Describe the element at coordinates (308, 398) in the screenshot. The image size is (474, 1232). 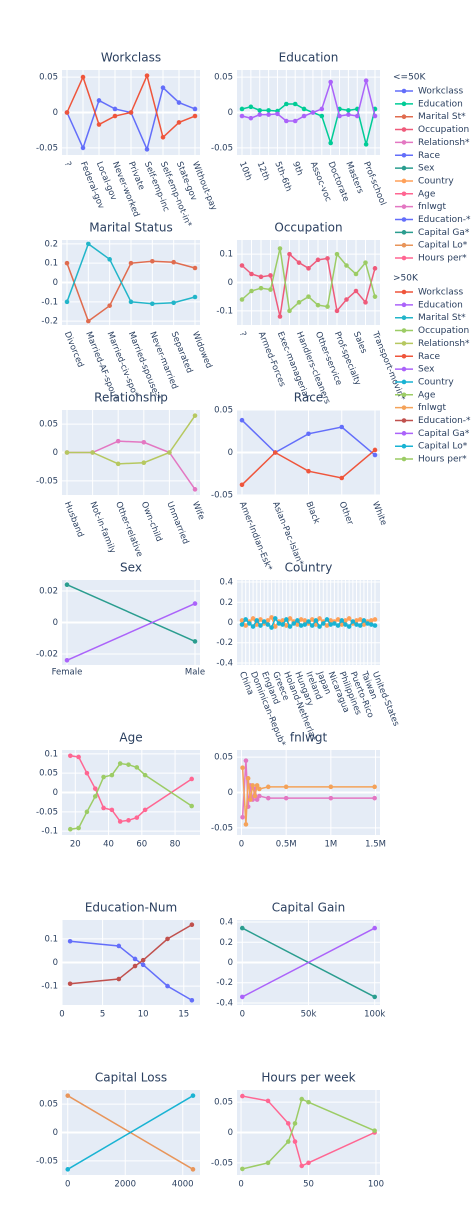
I see `chart-title: Race` at that location.